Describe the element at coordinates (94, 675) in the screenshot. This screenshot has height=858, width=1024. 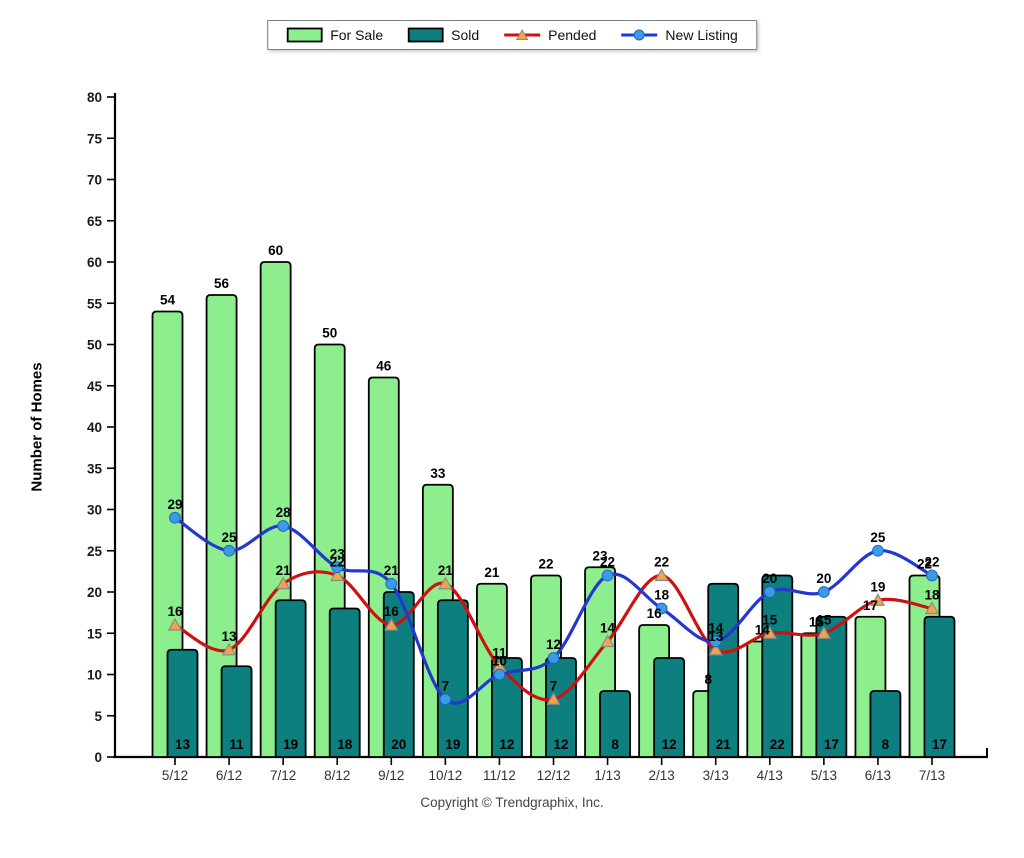
I see `svg-text: 10` at that location.